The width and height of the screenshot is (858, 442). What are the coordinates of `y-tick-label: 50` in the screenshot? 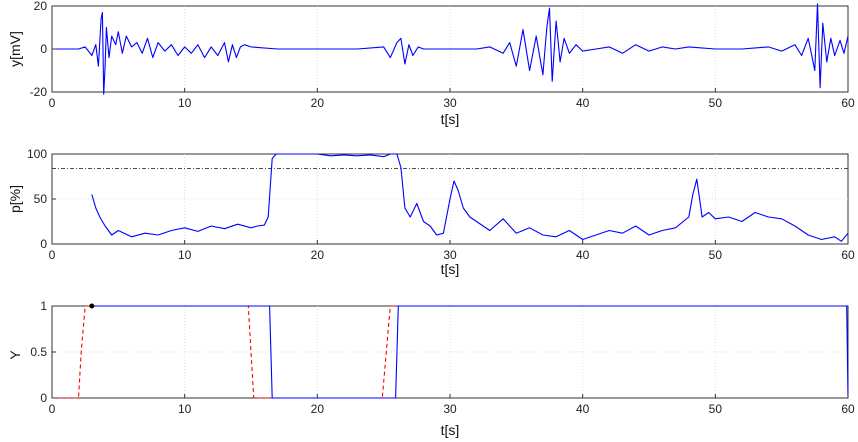 It's located at (41, 199).